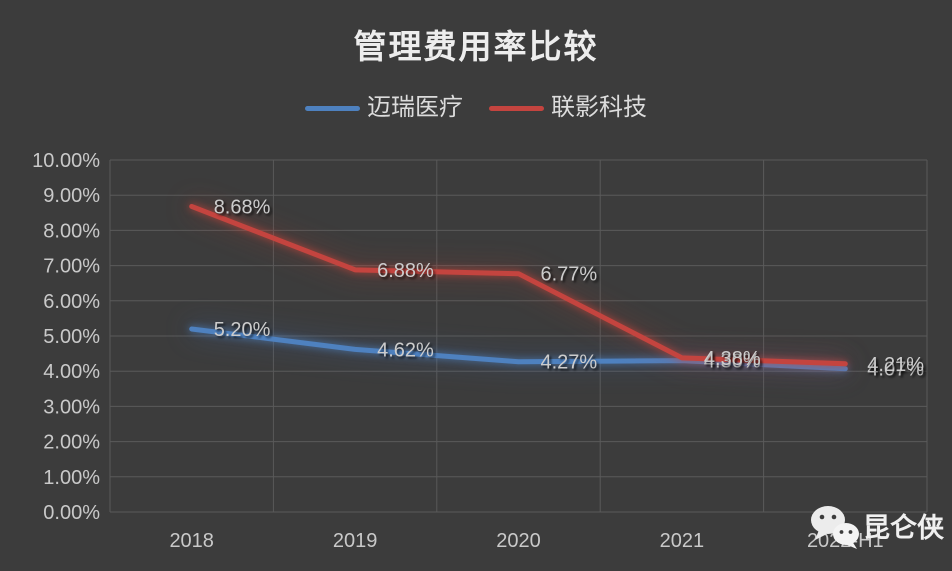  Describe the element at coordinates (71, 478) in the screenshot. I see `y-axis-tick-label: 1.00%` at that location.